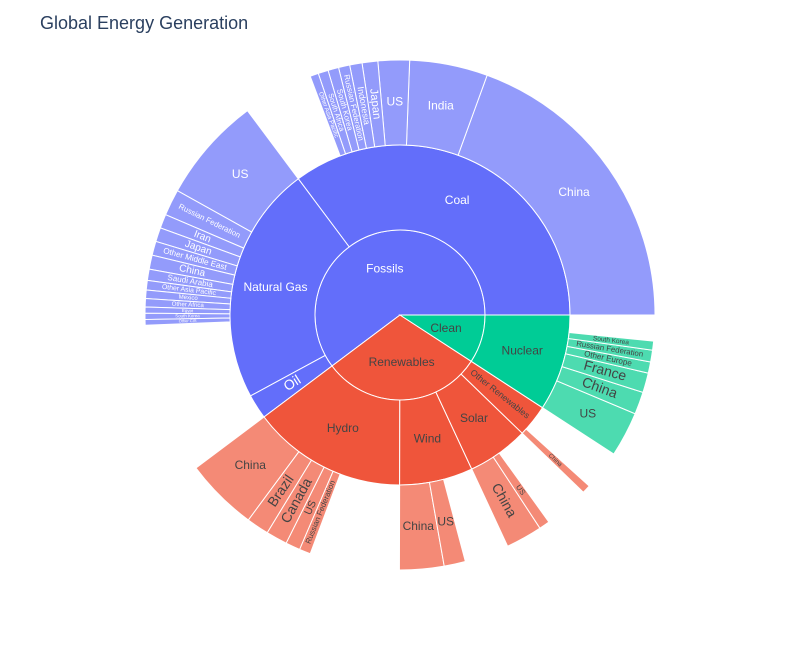 Image resolution: width=800 pixels, height=650 pixels. What do you see at coordinates (457, 200) in the screenshot?
I see `branch-label: Coal` at bounding box center [457, 200].